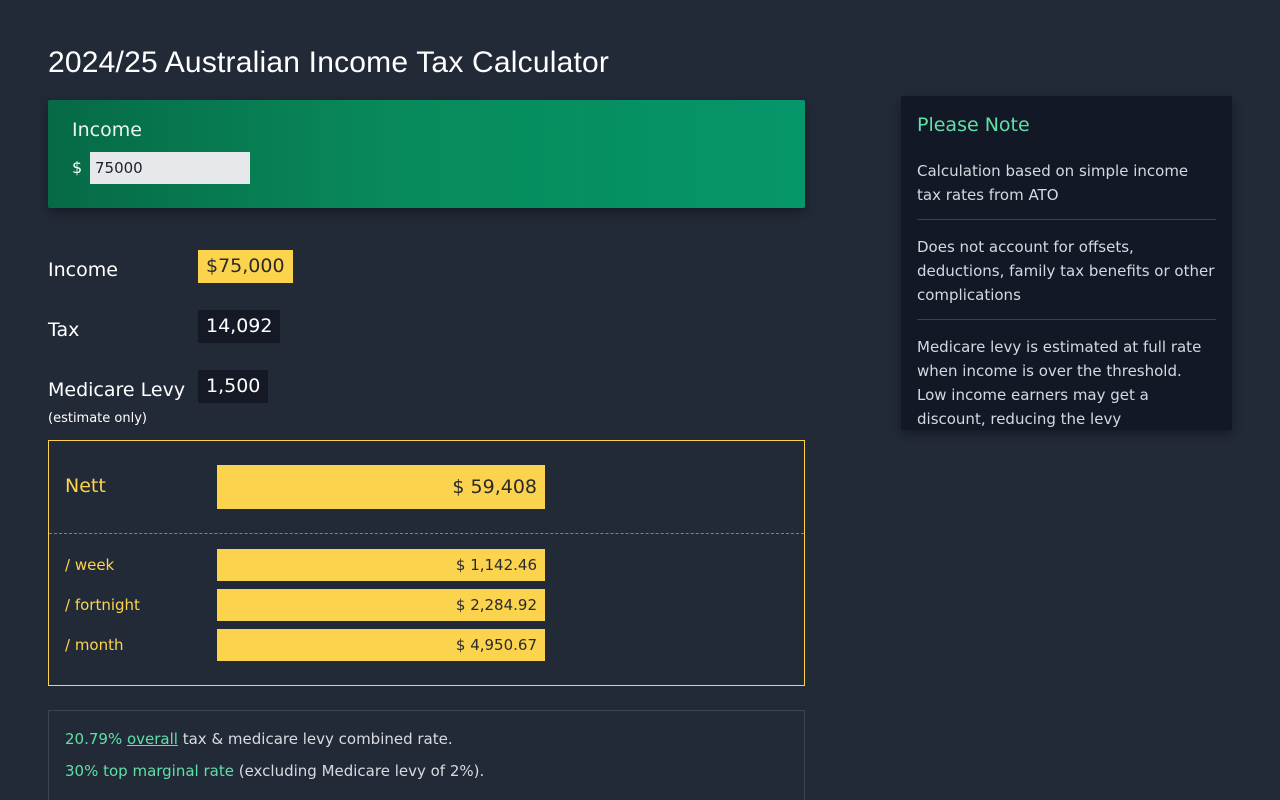  What do you see at coordinates (90, 565) in the screenshot?
I see `period-label-week: / week` at bounding box center [90, 565].